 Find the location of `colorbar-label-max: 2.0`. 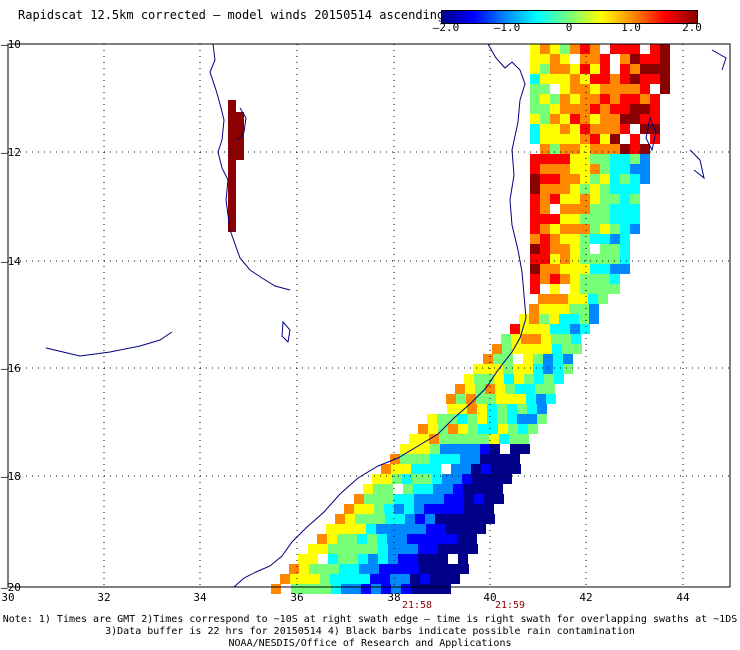

colorbar-label-max: 2.0 is located at coordinates (692, 27).